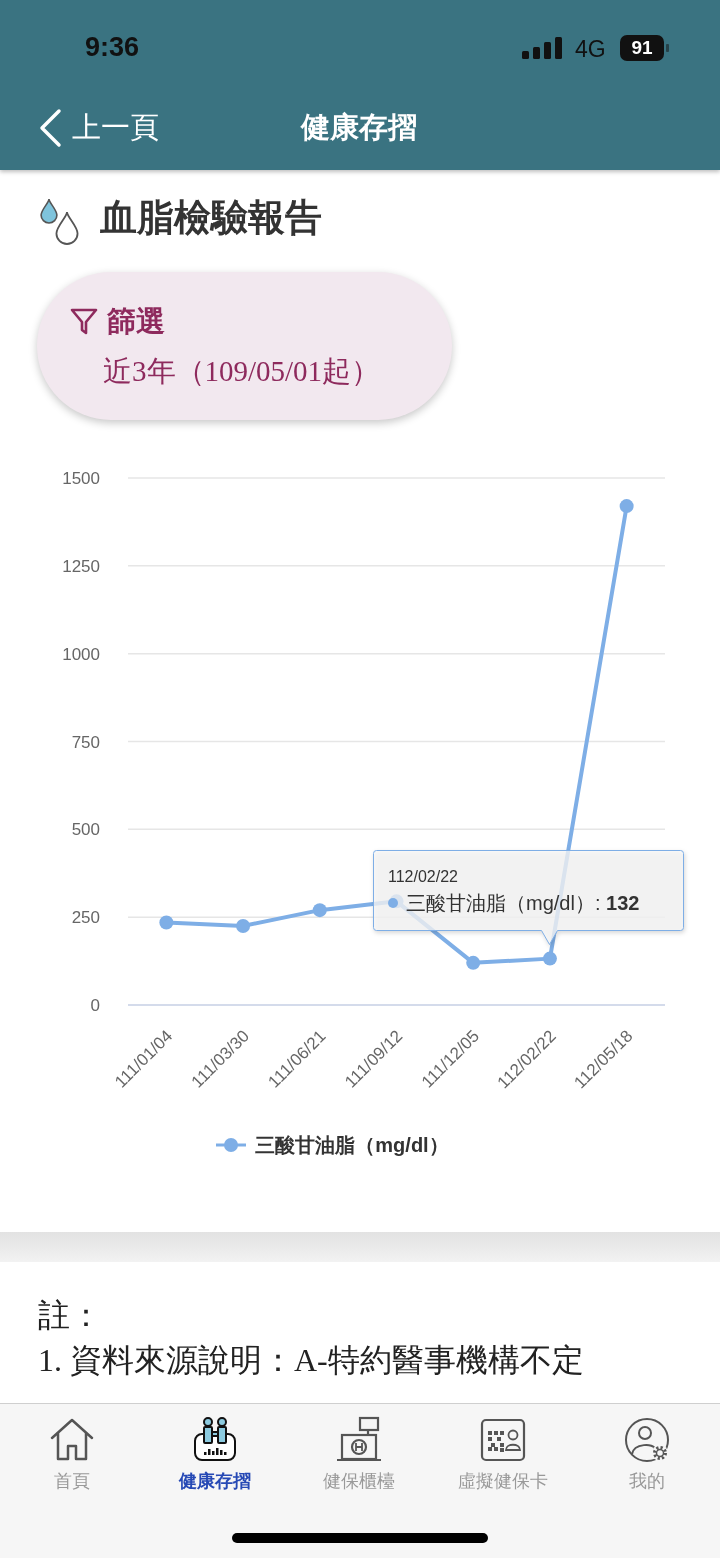 Image resolution: width=720 pixels, height=1558 pixels. I want to click on text: 註：, so click(70, 1315).